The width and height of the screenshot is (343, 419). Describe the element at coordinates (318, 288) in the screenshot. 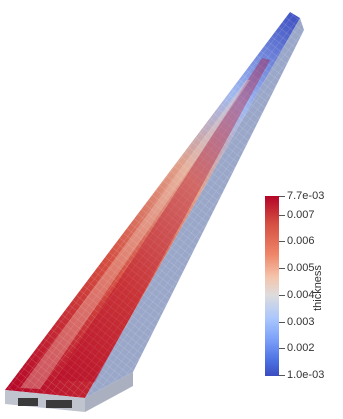

I see `colorbar-title: thickness` at that location.